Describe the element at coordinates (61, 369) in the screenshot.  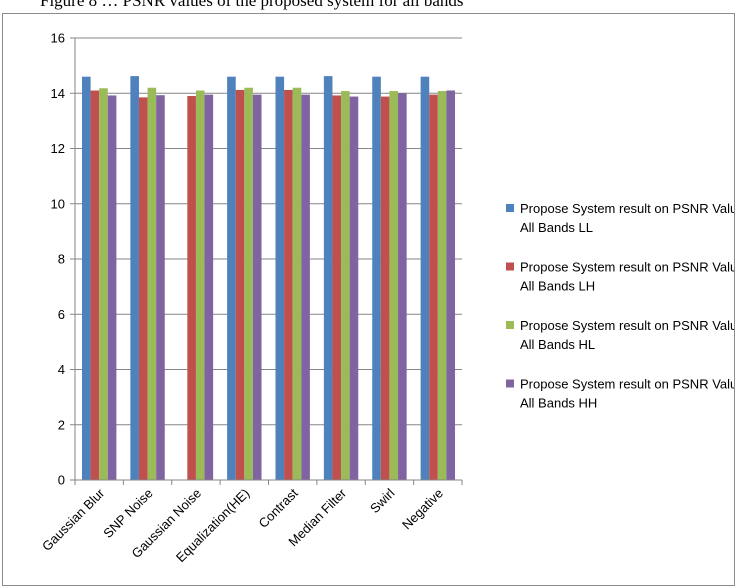
I see `y-tick-label: 4` at that location.